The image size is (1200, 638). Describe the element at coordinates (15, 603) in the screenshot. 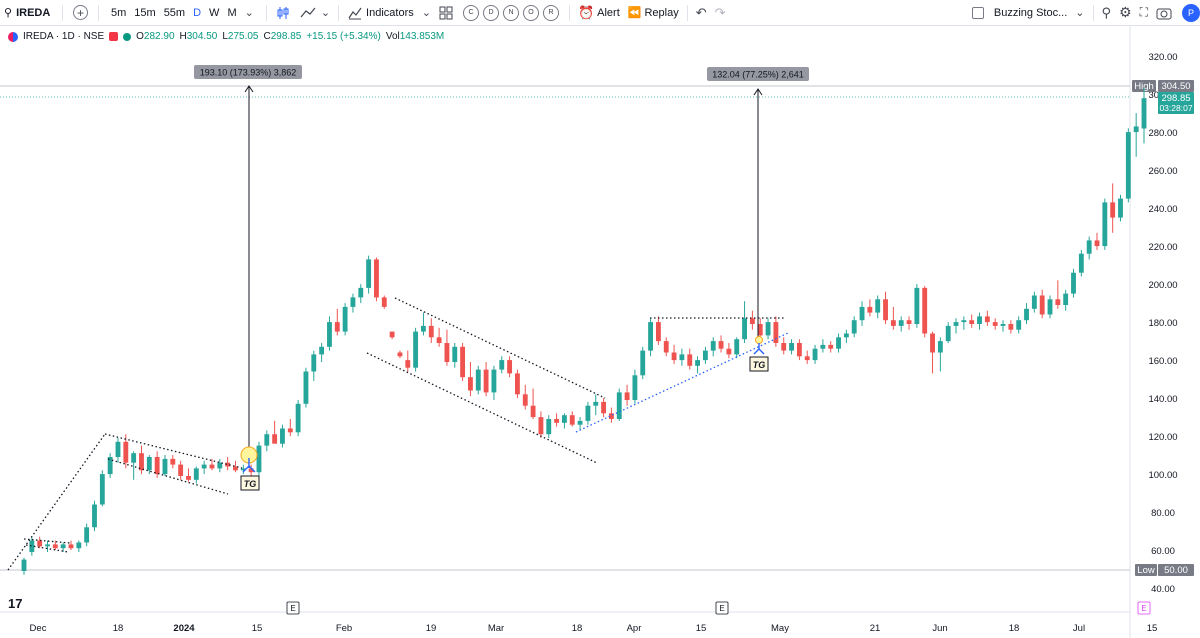

I see `tradingview-logo: 17` at that location.